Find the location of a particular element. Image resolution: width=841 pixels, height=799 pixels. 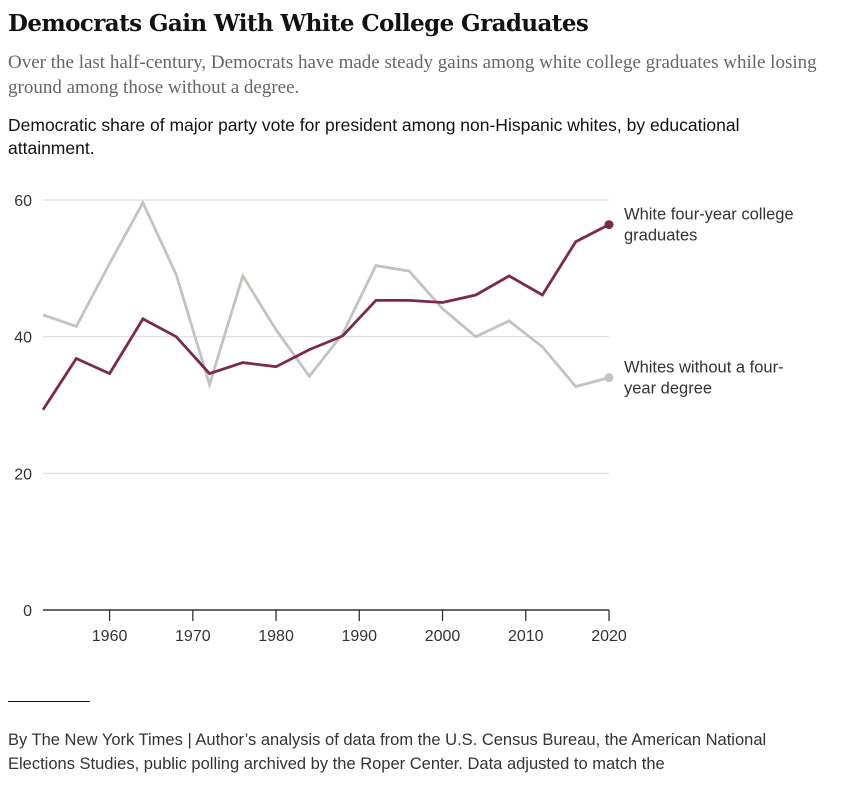

series-label: White four-year college is located at coordinates (709, 215).